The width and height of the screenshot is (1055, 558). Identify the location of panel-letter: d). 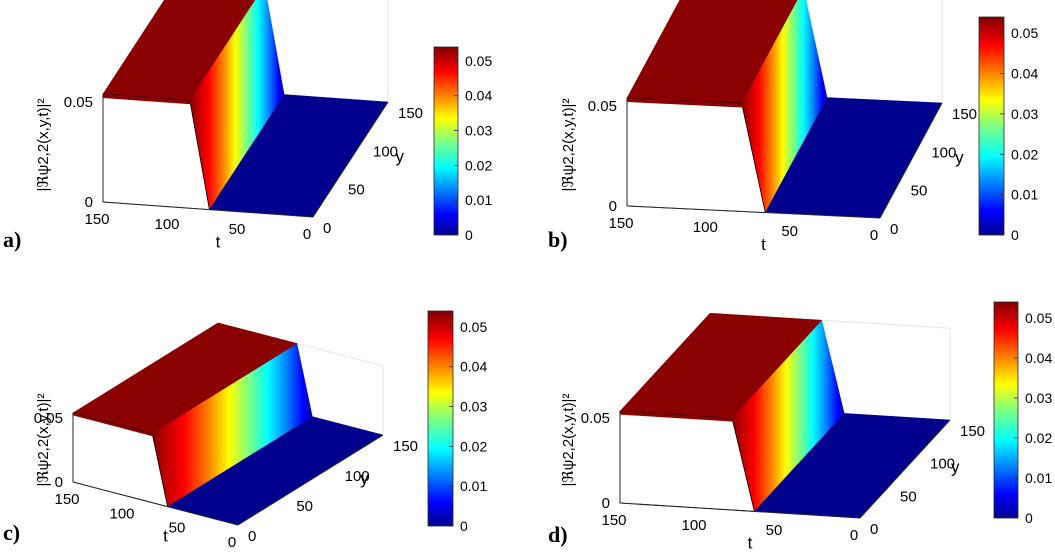
(558, 534).